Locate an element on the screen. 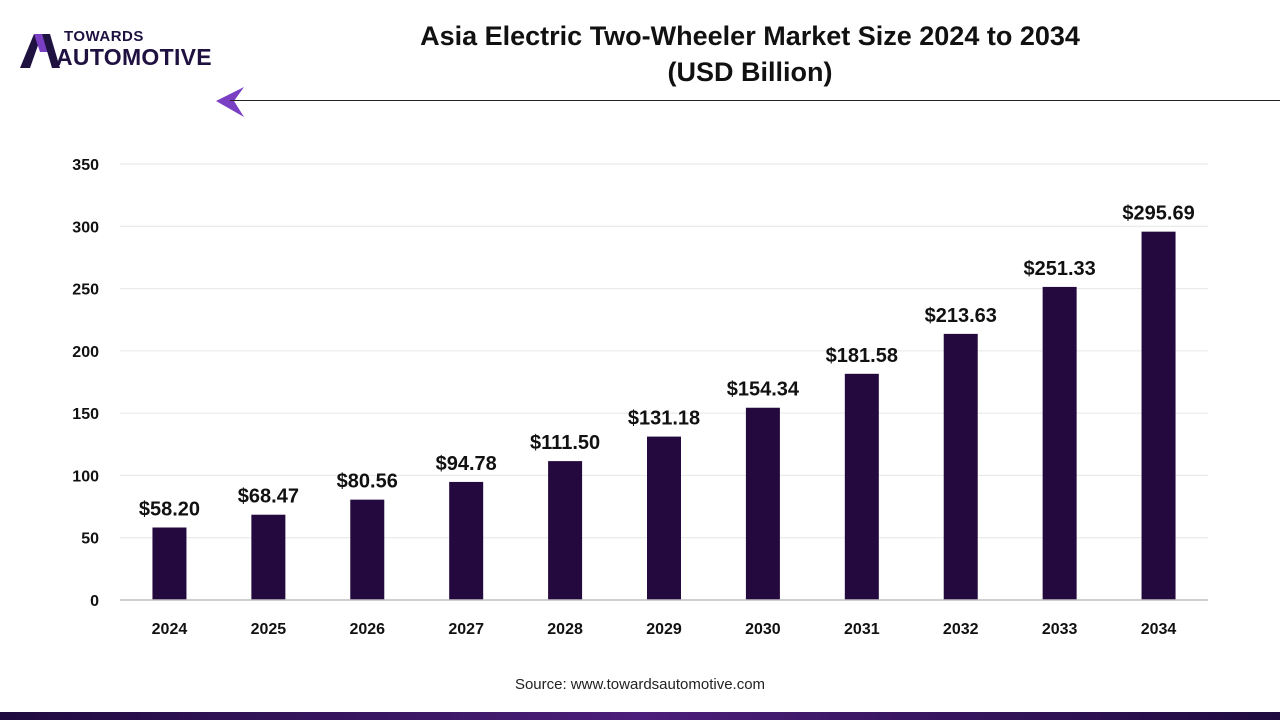 The width and height of the screenshot is (1280, 720). y-tick-label: 0 is located at coordinates (94, 601).